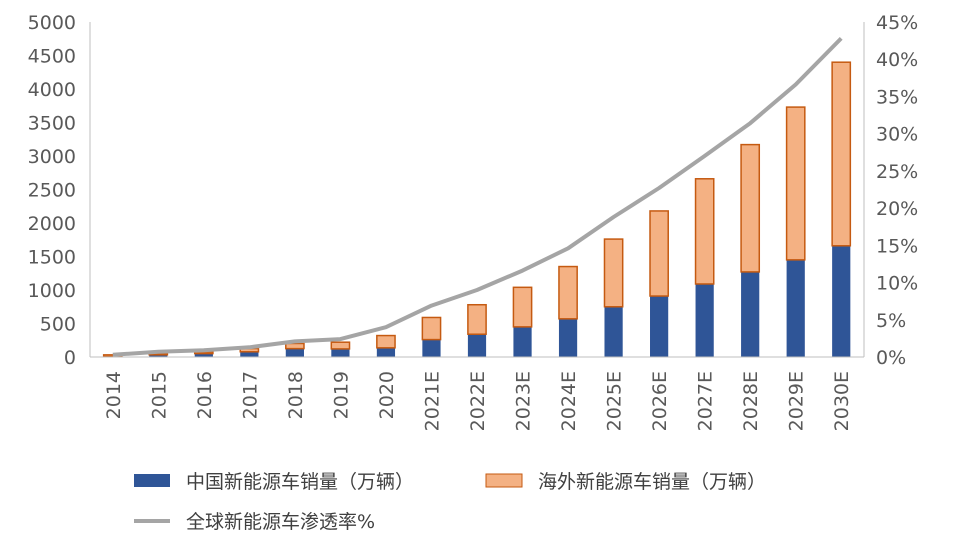 This screenshot has height=544, width=957. What do you see at coordinates (386, 341) in the screenshot?
I see `bar-overseas-2020` at bounding box center [386, 341].